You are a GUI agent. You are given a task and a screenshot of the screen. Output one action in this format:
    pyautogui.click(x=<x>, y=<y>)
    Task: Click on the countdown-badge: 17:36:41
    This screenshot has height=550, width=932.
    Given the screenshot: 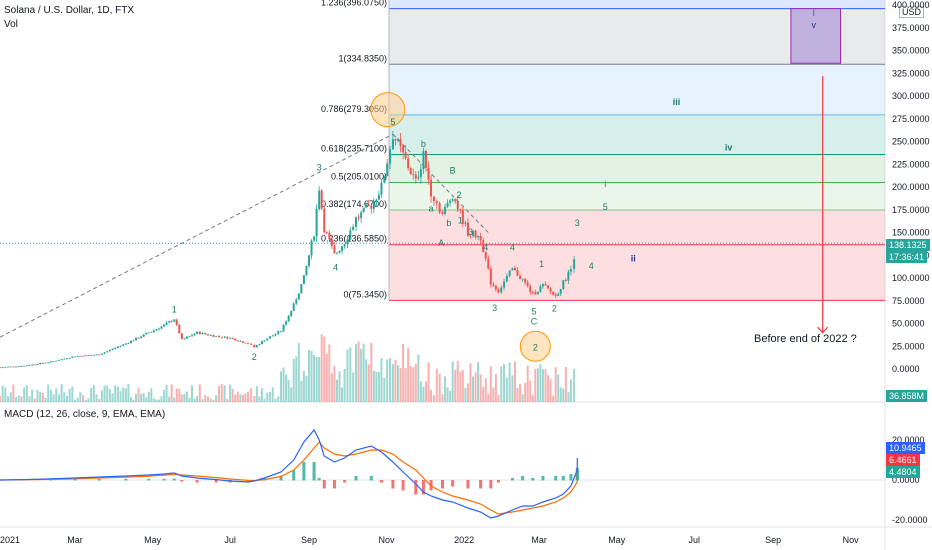 What is the action you would take?
    pyautogui.click(x=907, y=257)
    